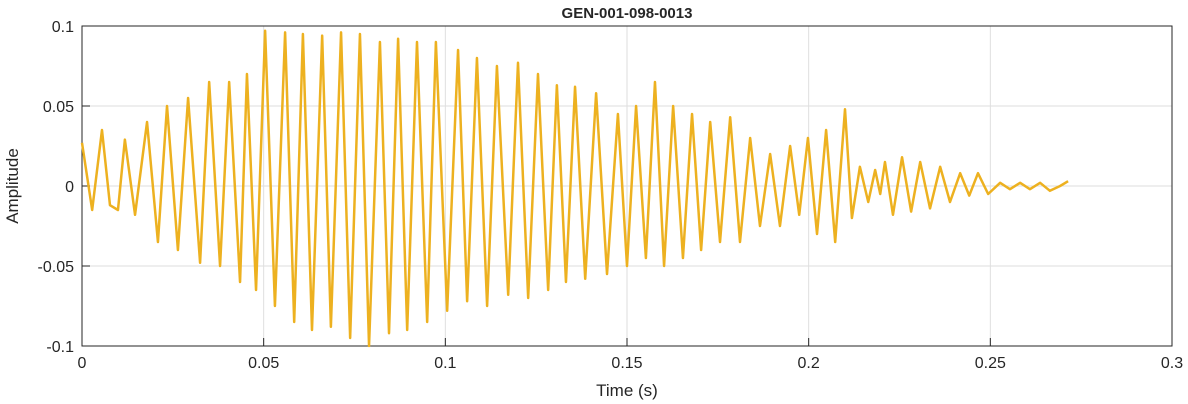  Describe the element at coordinates (627, 13) in the screenshot. I see `chart-title: GEN-001-098-0013` at that location.